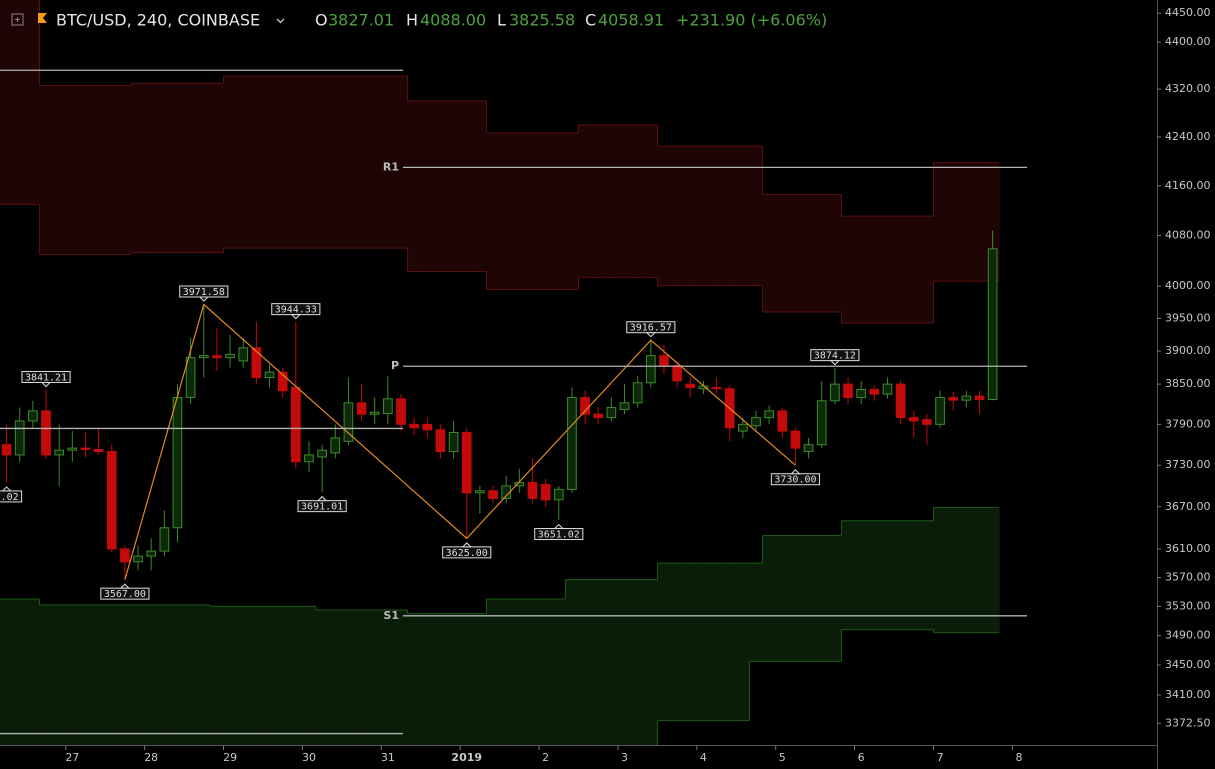 This screenshot has height=769, width=1215. I want to click on pivot-label-text: 3874.12, so click(835, 356).